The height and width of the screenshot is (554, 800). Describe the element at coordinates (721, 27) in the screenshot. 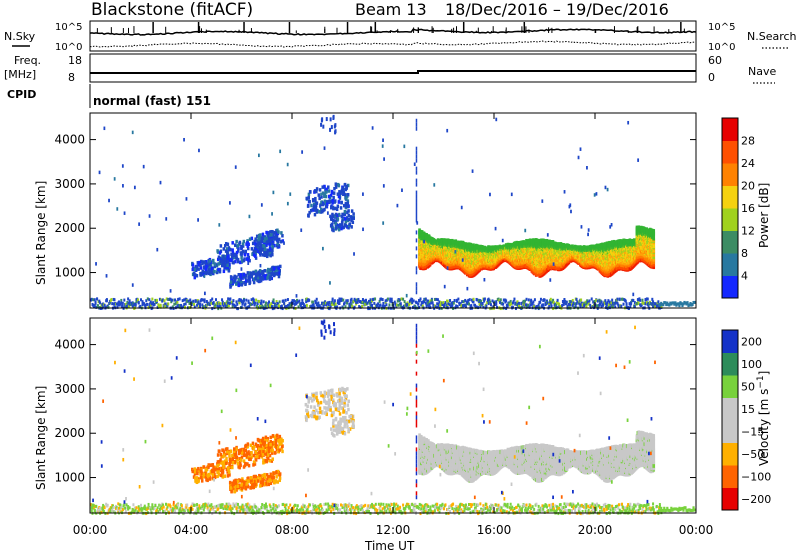

I see `noise-tick-high-right: 10^5` at that location.